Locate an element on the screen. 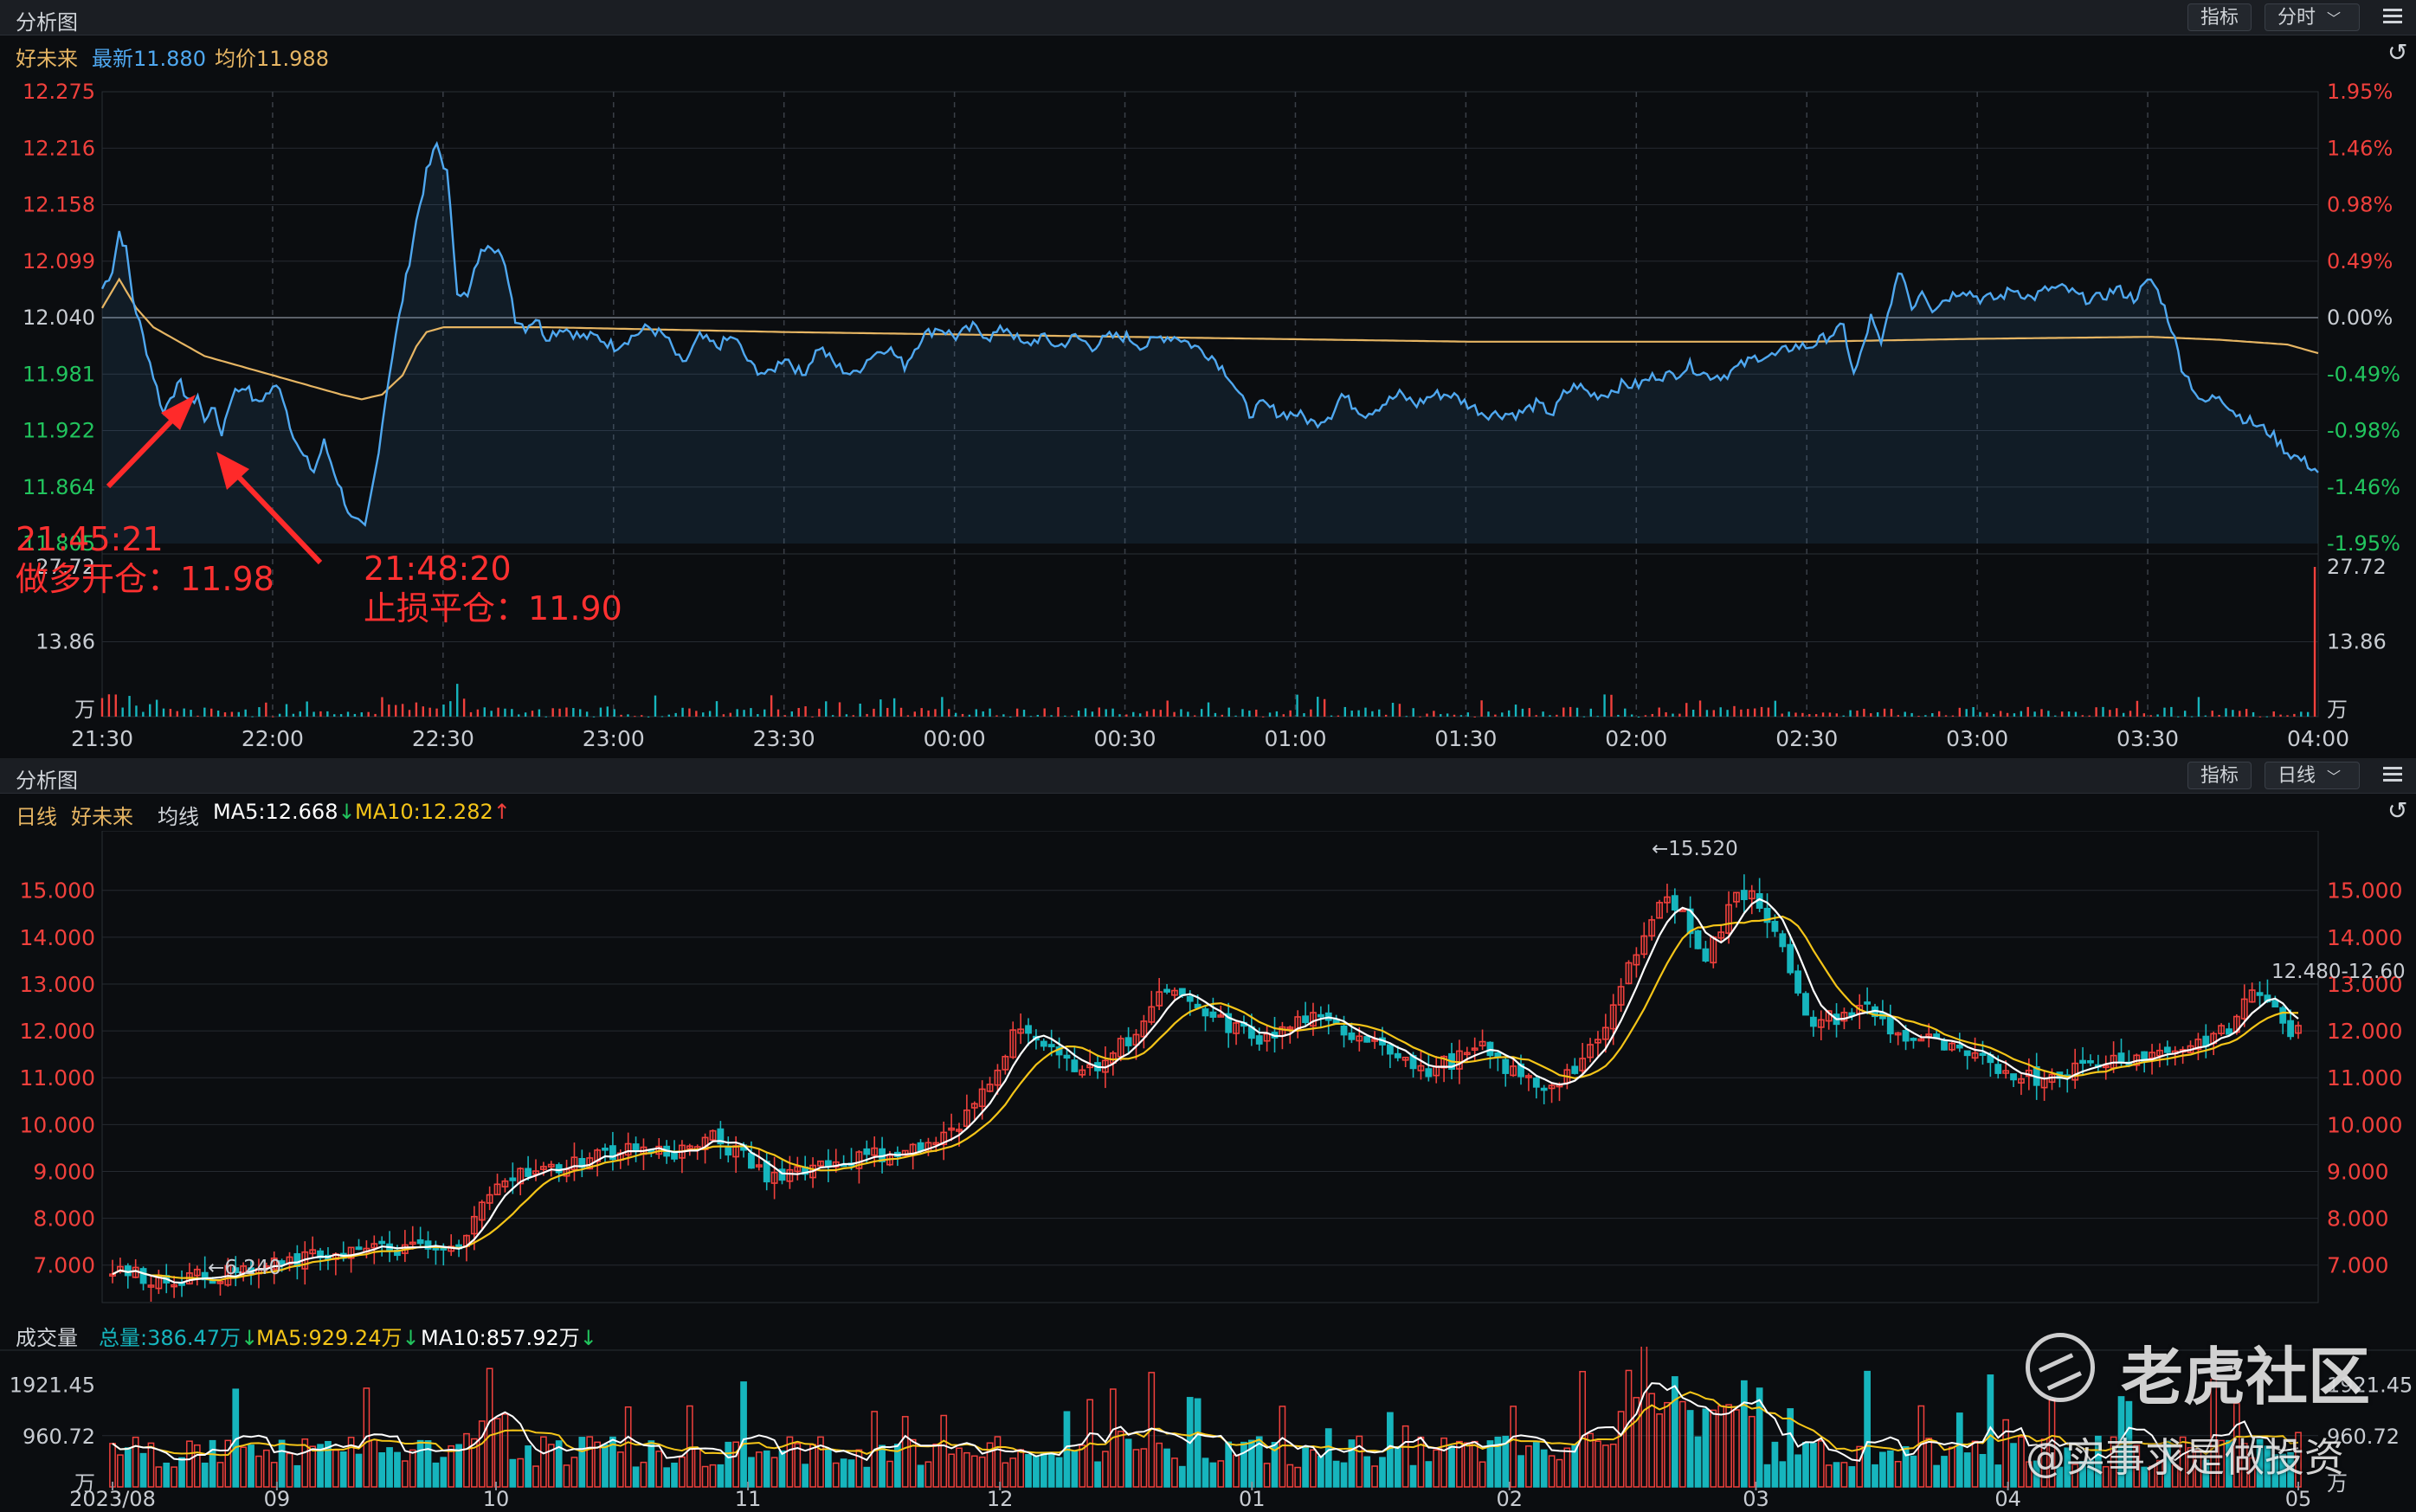 This screenshot has height=1512, width=2416. ma10-value: MA10:12.282↑ is located at coordinates (433, 812).